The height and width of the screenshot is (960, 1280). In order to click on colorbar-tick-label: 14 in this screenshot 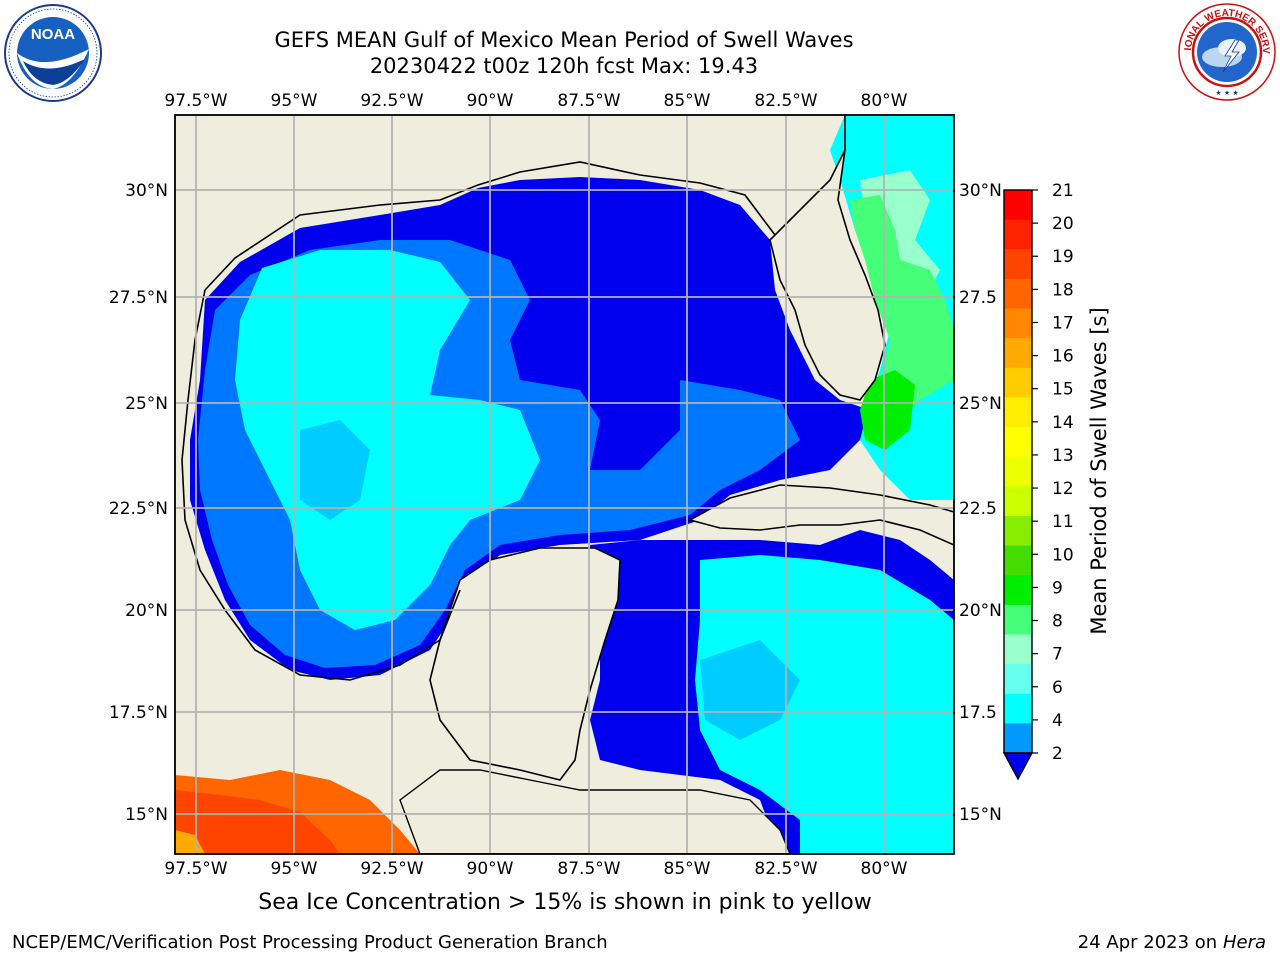, I will do `click(1063, 423)`.